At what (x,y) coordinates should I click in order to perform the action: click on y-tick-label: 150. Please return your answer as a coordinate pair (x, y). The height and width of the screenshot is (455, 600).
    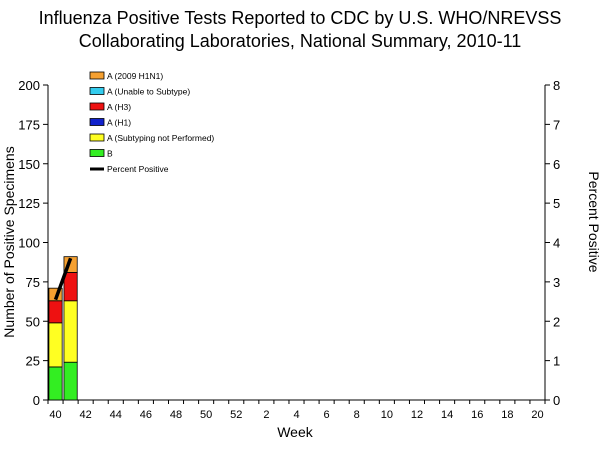
    Looking at the image, I should click on (29, 164).